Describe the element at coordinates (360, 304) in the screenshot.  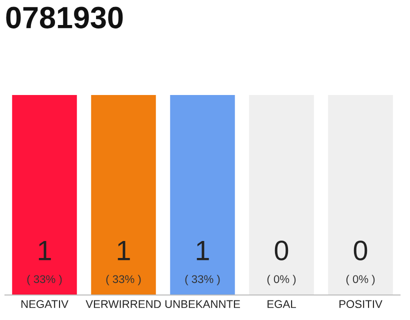
I see `x-tick-label: POSITIV` at that location.